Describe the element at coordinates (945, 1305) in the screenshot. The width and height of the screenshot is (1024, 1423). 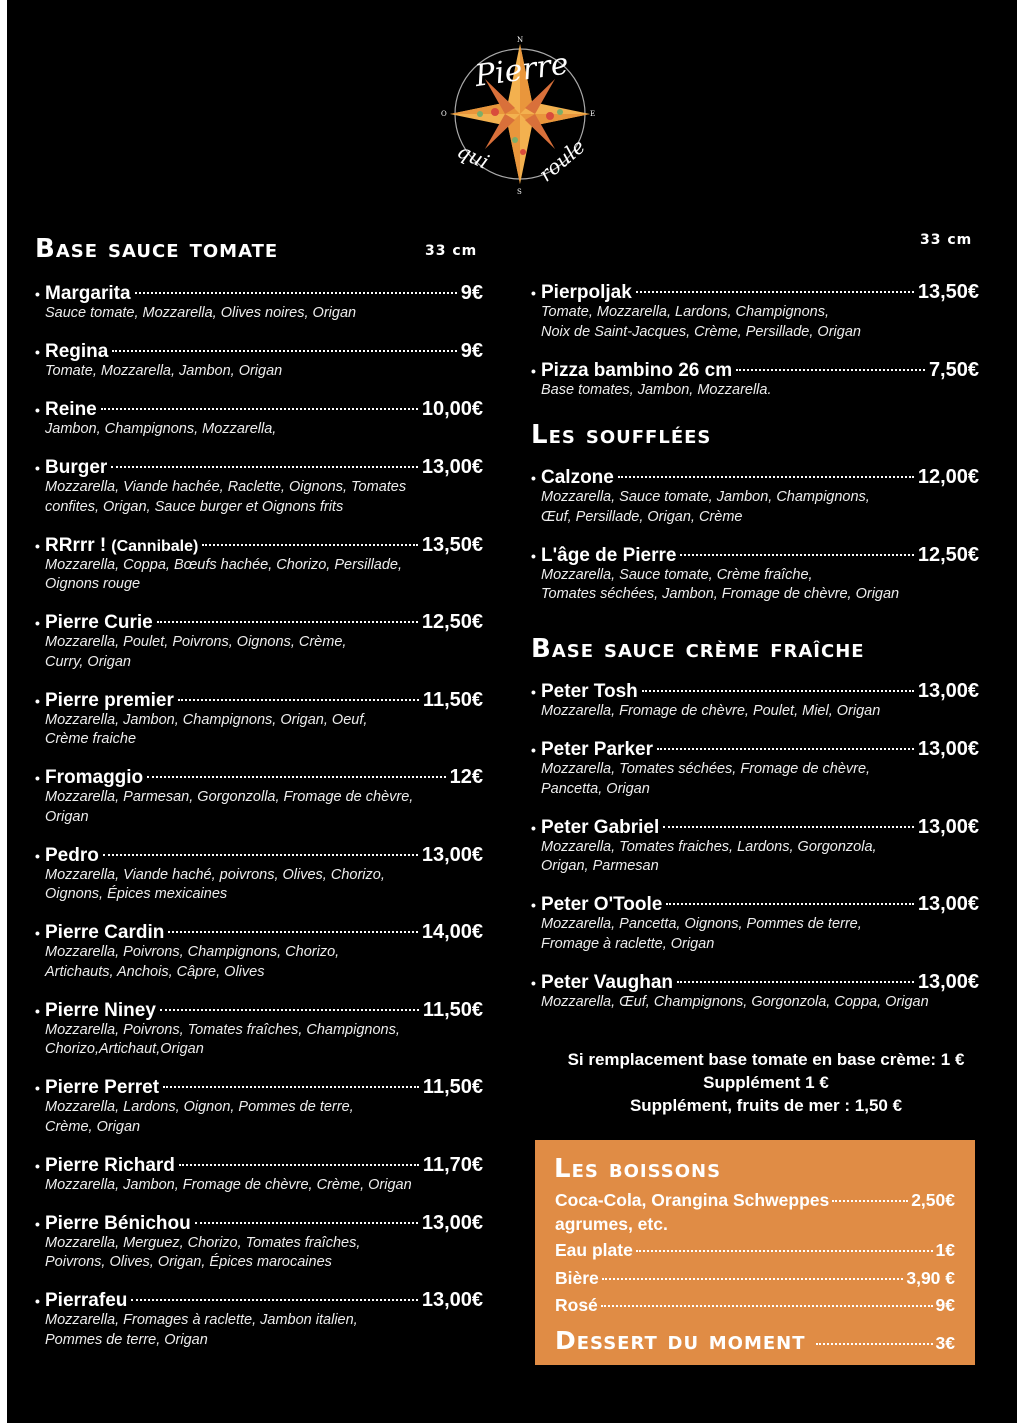
I see `drink-price: 9€` at that location.